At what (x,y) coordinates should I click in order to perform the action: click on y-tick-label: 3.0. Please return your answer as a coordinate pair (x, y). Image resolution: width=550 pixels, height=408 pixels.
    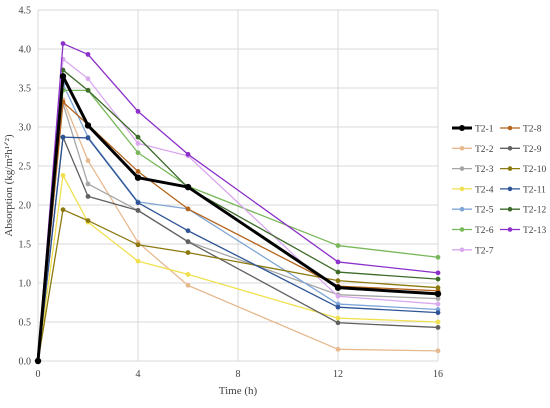
    Looking at the image, I should click on (25, 128).